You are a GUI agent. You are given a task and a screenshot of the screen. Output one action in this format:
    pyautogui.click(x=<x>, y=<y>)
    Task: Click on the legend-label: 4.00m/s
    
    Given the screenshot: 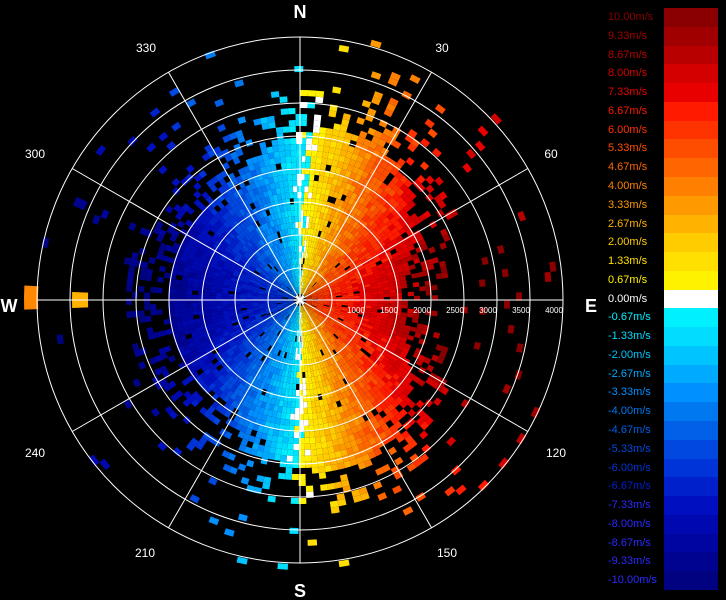 What is the action you would take?
    pyautogui.click(x=628, y=185)
    